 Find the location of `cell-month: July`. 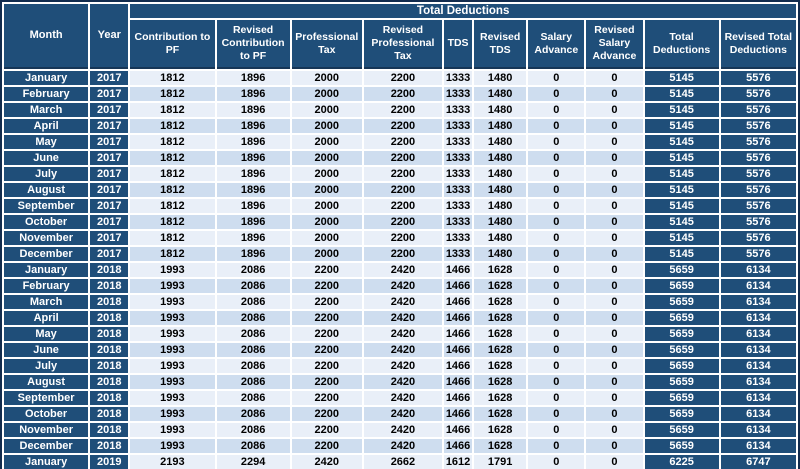

cell-month: July is located at coordinates (46, 366).